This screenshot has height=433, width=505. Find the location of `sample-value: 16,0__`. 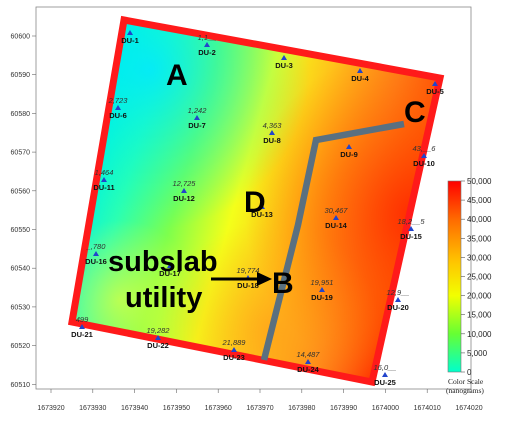

sample-value: 16,0__ is located at coordinates (385, 367).